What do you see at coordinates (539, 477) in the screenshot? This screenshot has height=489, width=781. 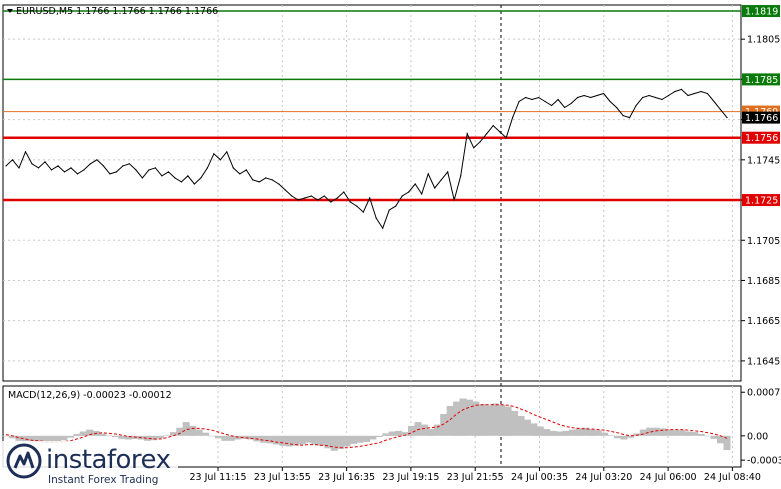 I see `x-tick-label: 24 Jul 00:35` at bounding box center [539, 477].